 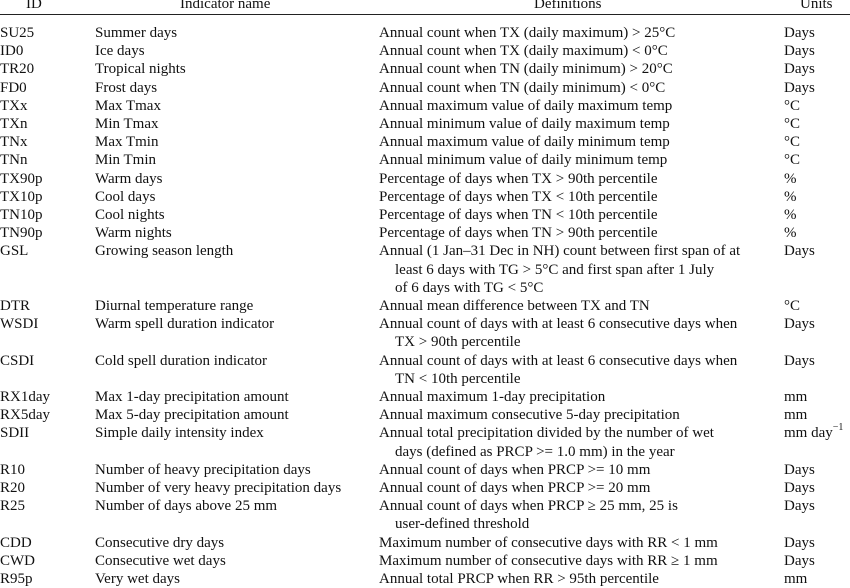 I want to click on cell-id: TNn, so click(x=14, y=160).